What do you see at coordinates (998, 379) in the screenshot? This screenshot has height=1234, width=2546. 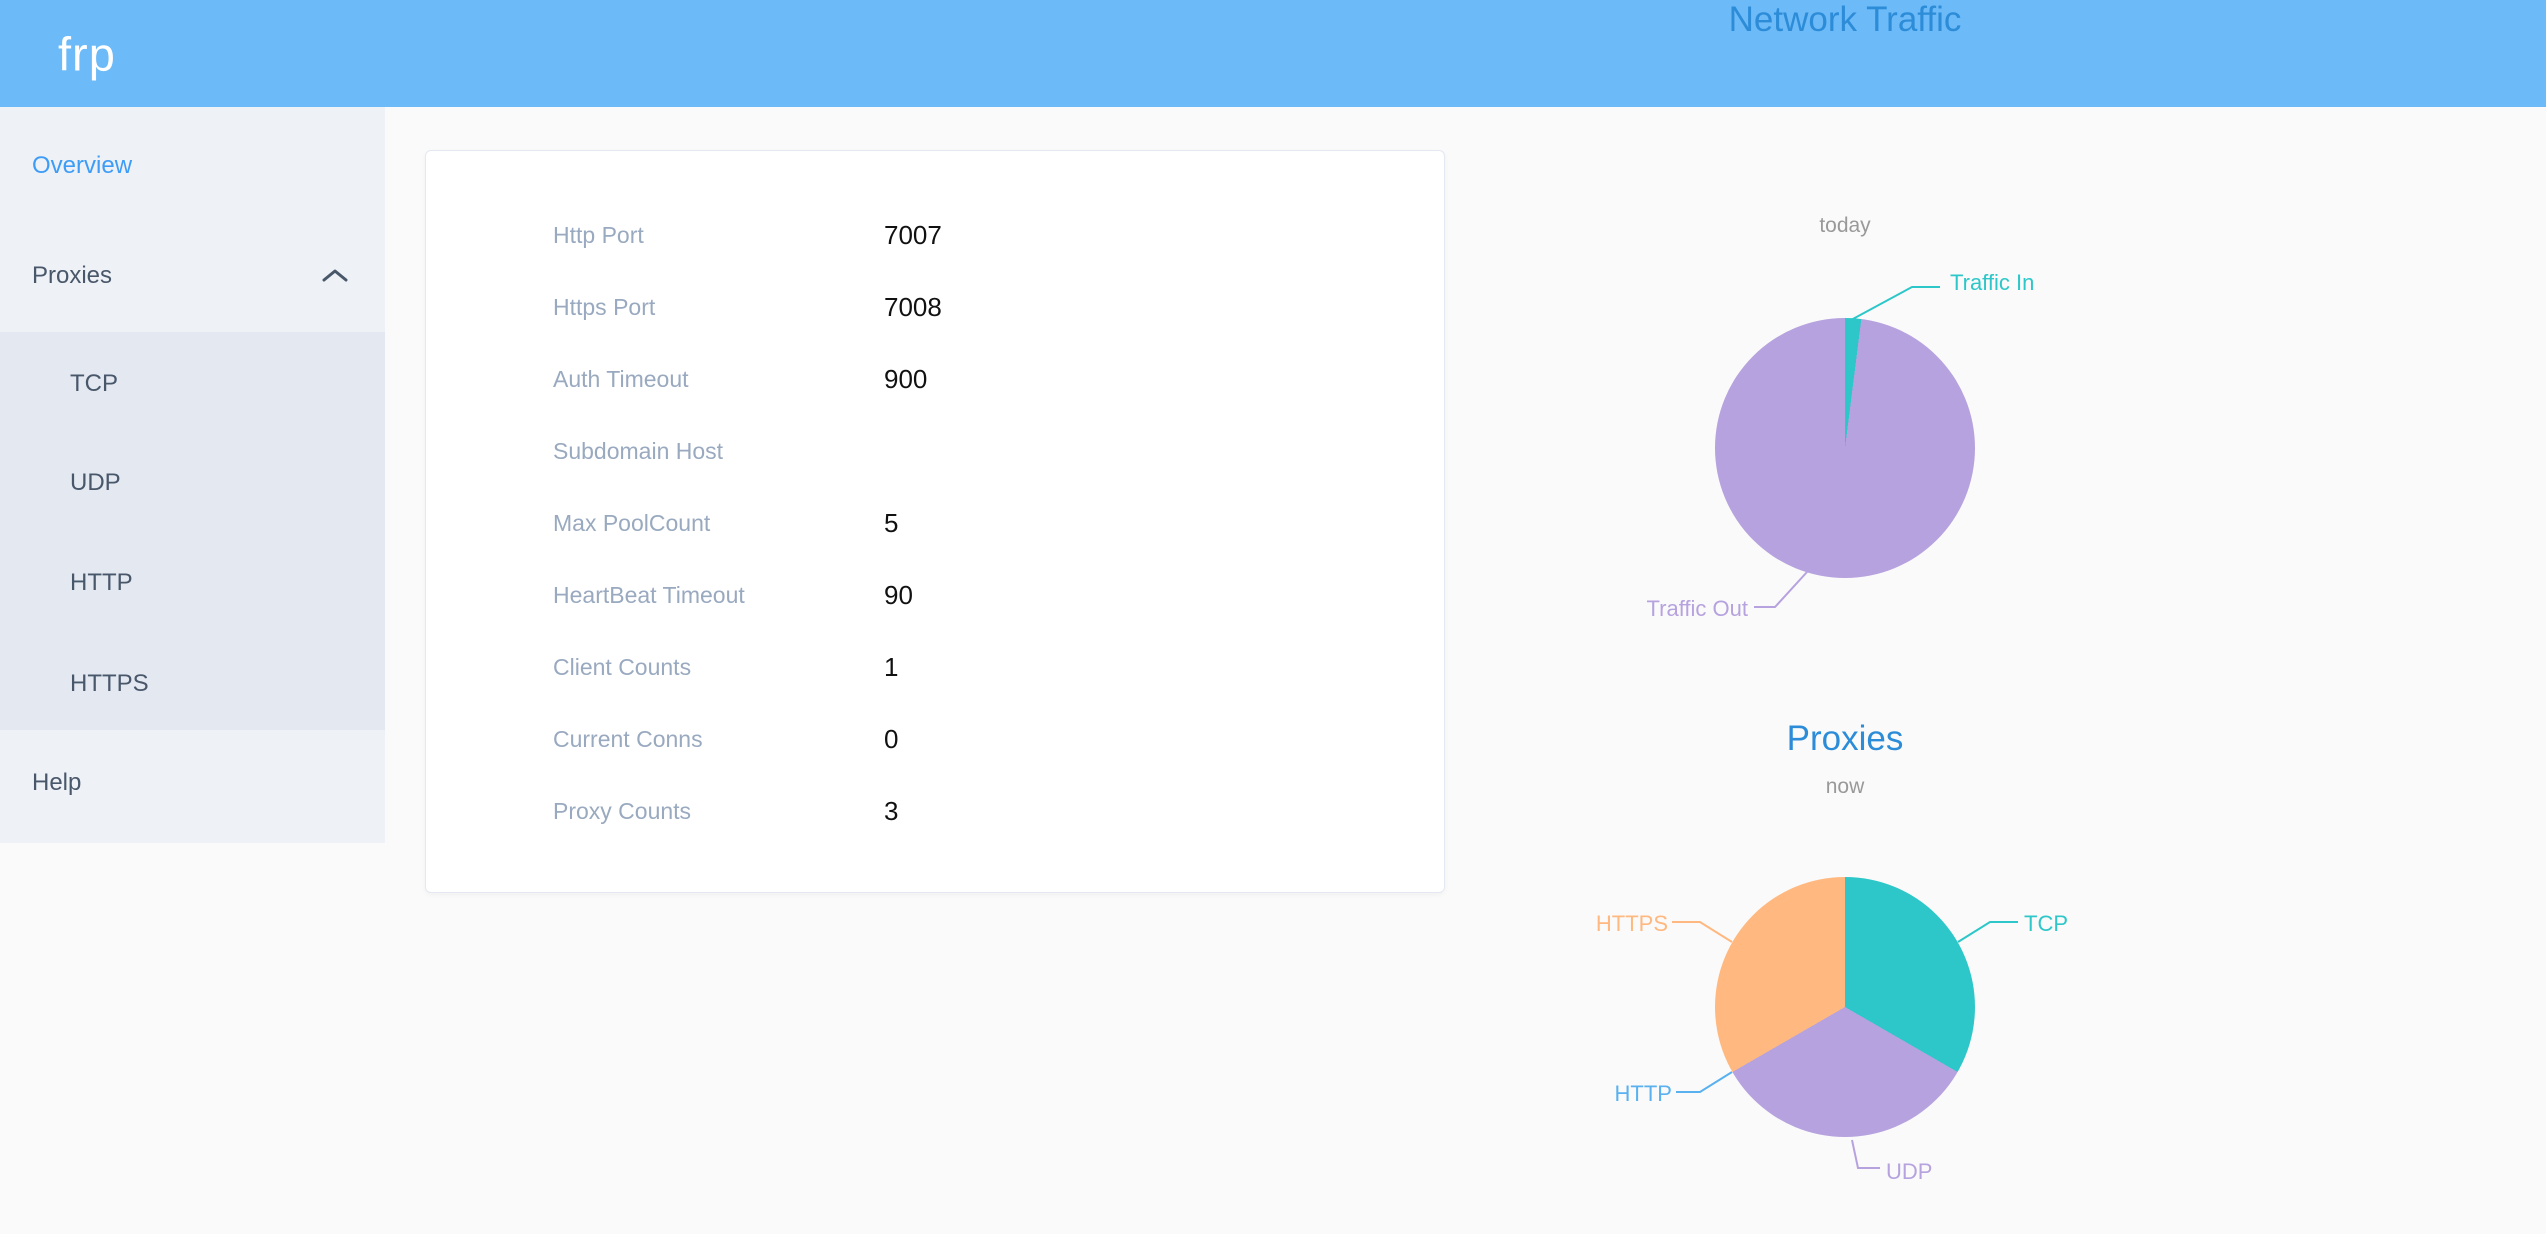 I see `info-row-auth-timeout: Auth Timeout 900` at bounding box center [998, 379].